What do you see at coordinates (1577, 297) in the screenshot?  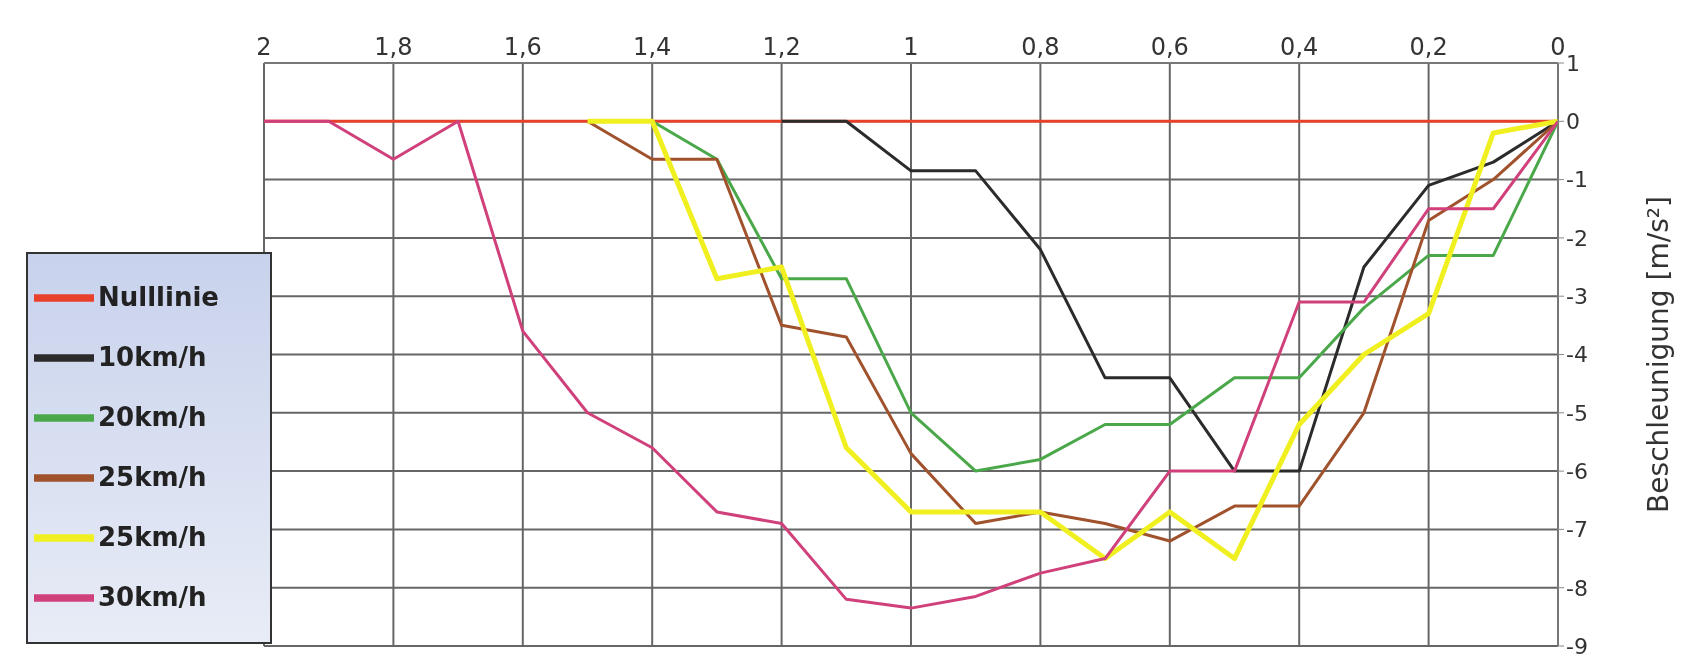 I see `y-tick-label: -3` at bounding box center [1577, 297].